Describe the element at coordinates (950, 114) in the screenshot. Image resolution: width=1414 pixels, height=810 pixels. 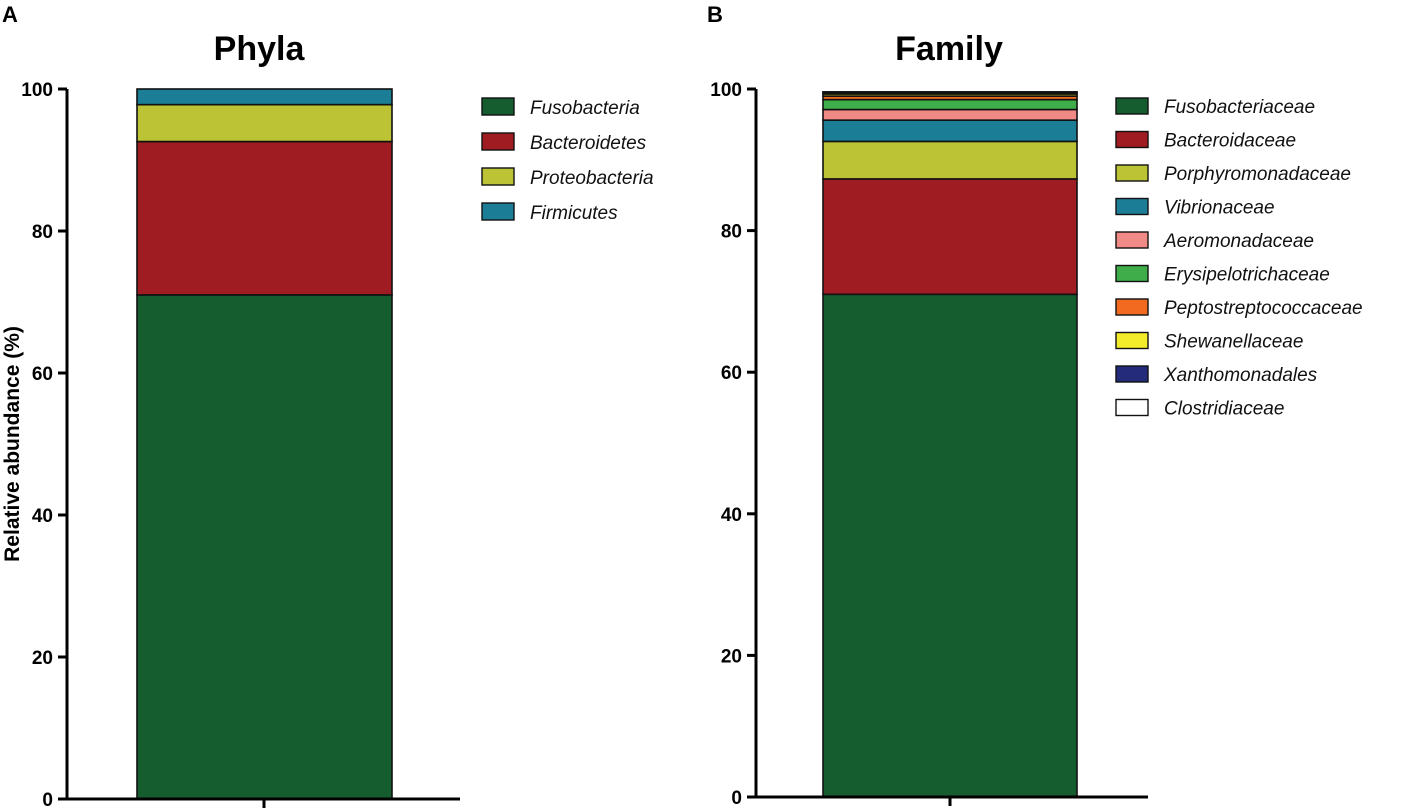
I see `bar-segment-aeromonadaceae` at that location.